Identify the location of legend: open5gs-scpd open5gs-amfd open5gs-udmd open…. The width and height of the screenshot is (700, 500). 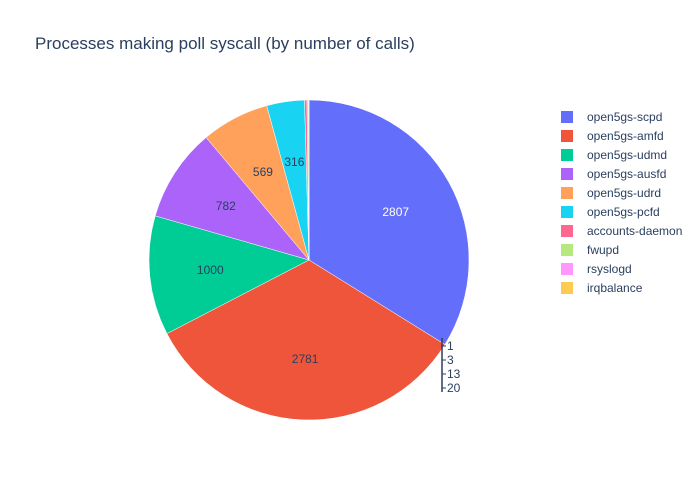
(621, 202).